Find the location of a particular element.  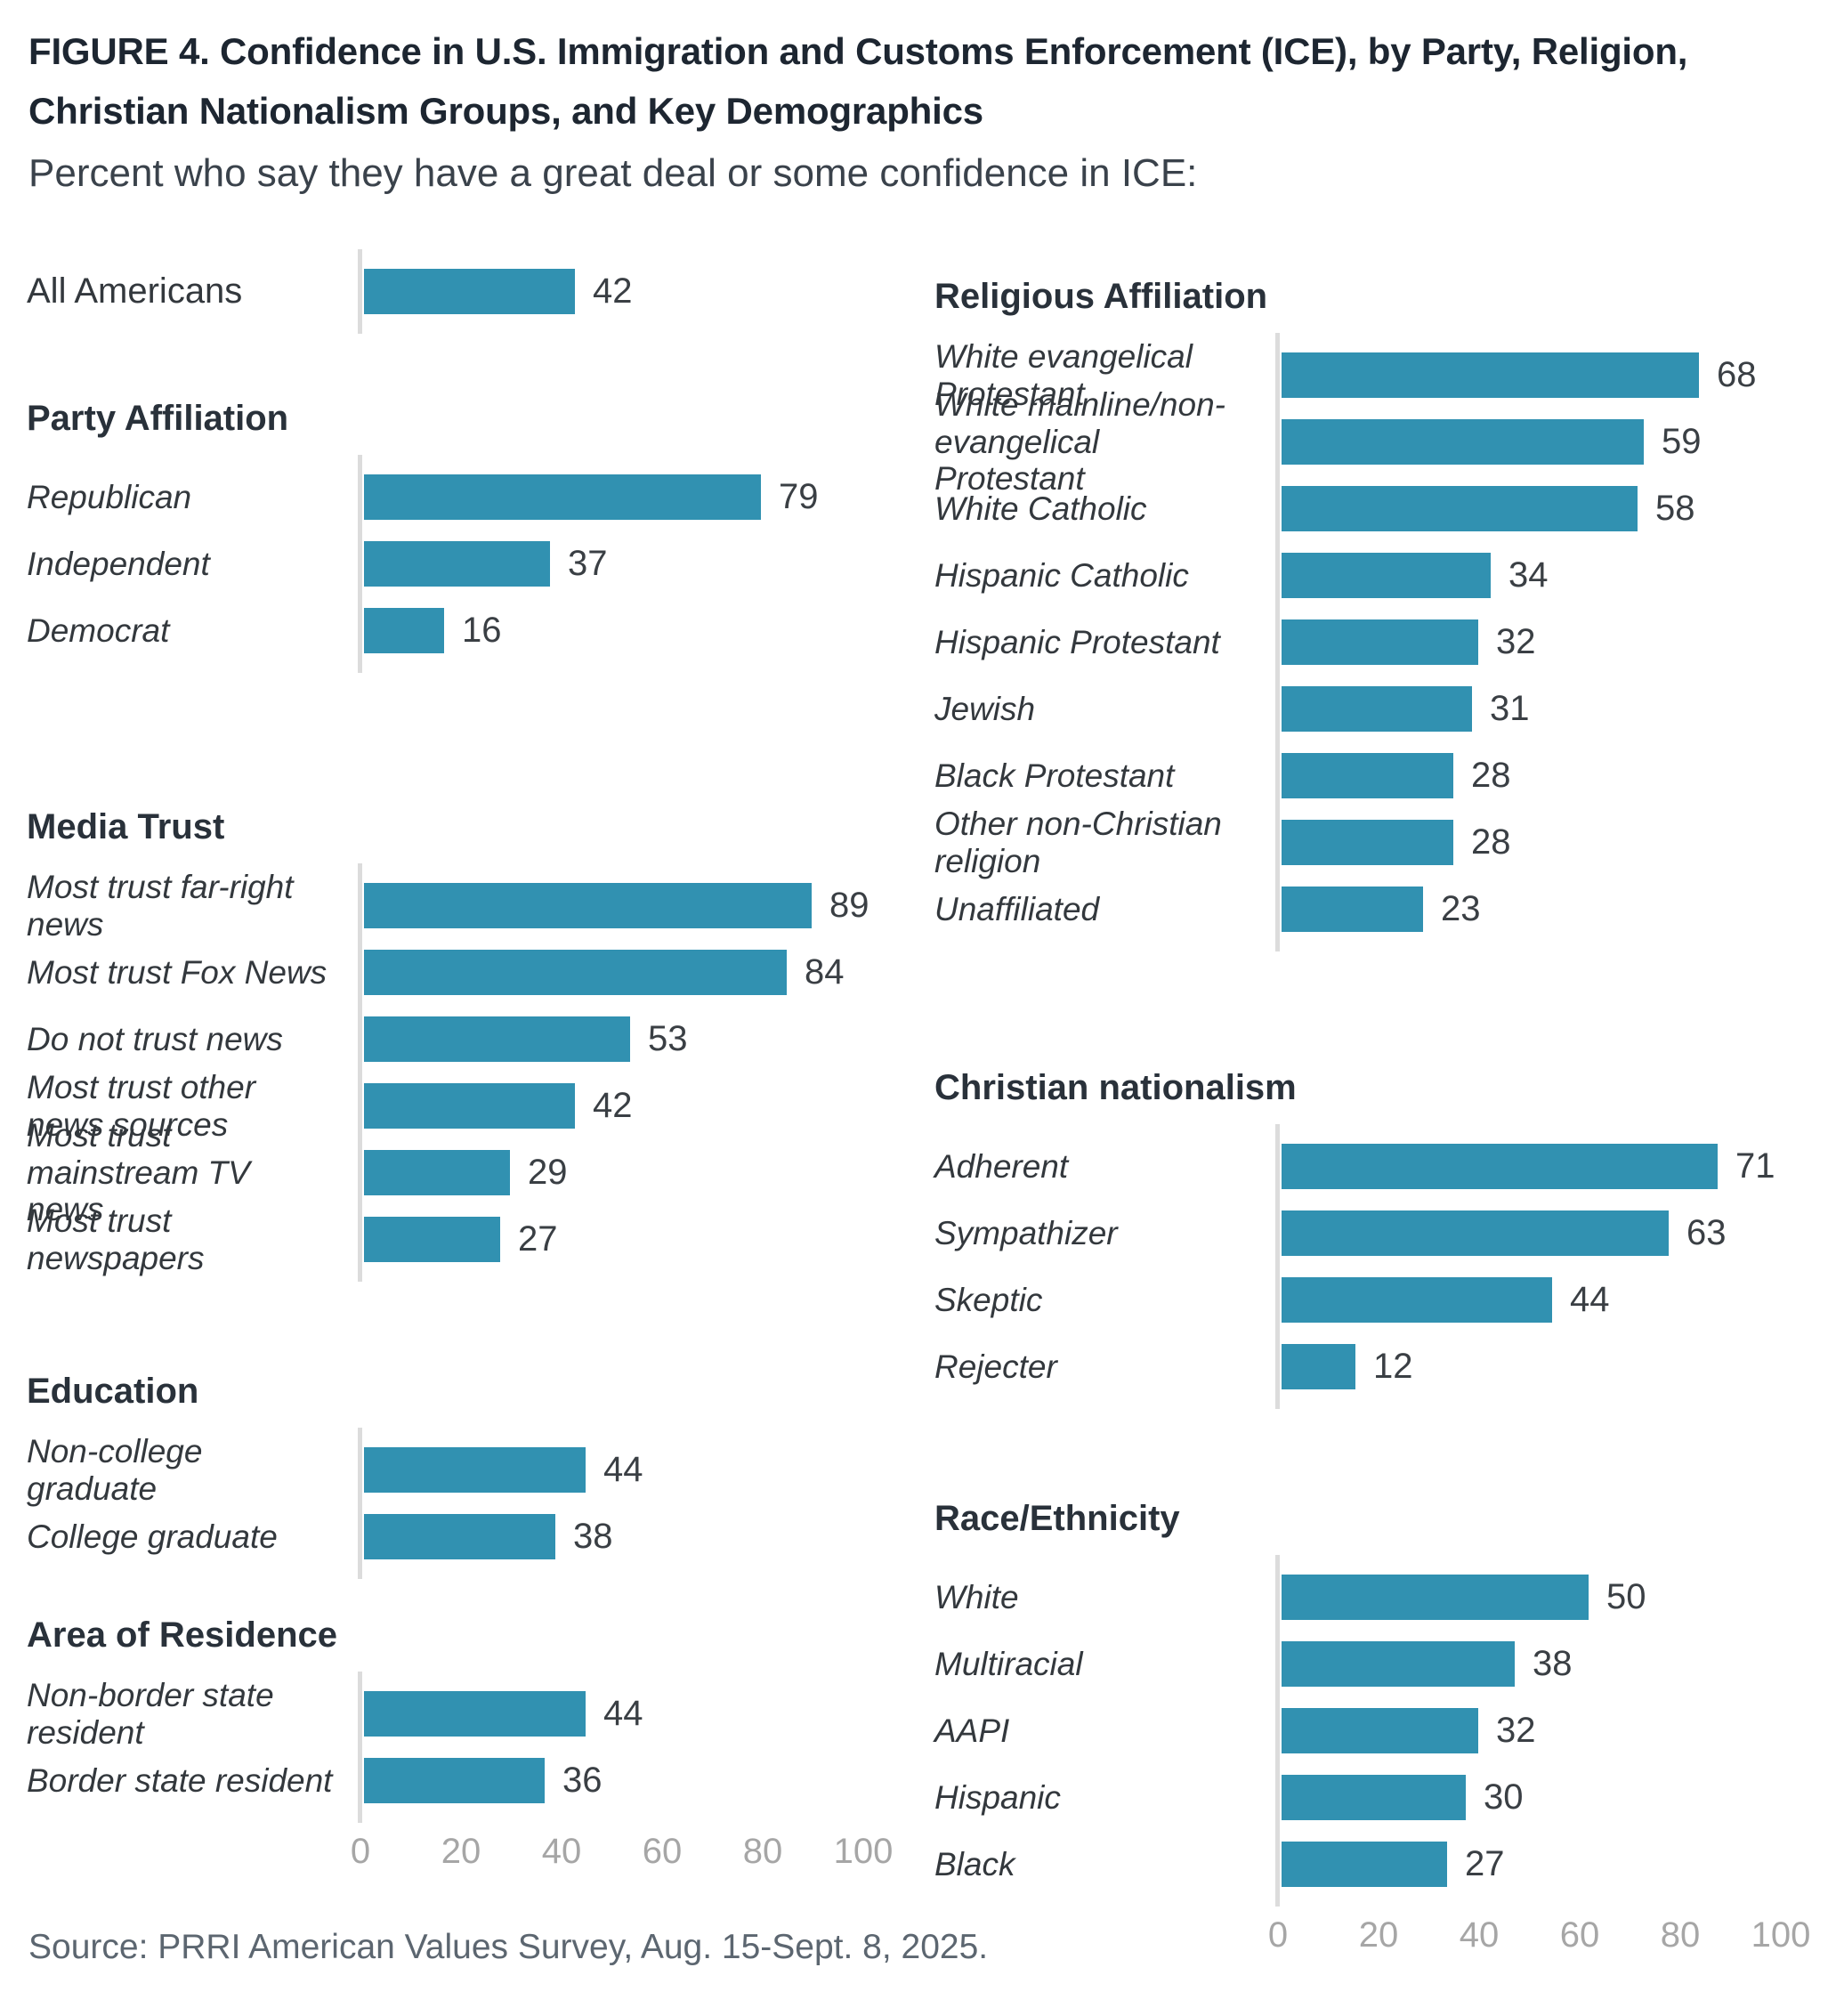

bar-cell: 44 is located at coordinates (1556, 1300).